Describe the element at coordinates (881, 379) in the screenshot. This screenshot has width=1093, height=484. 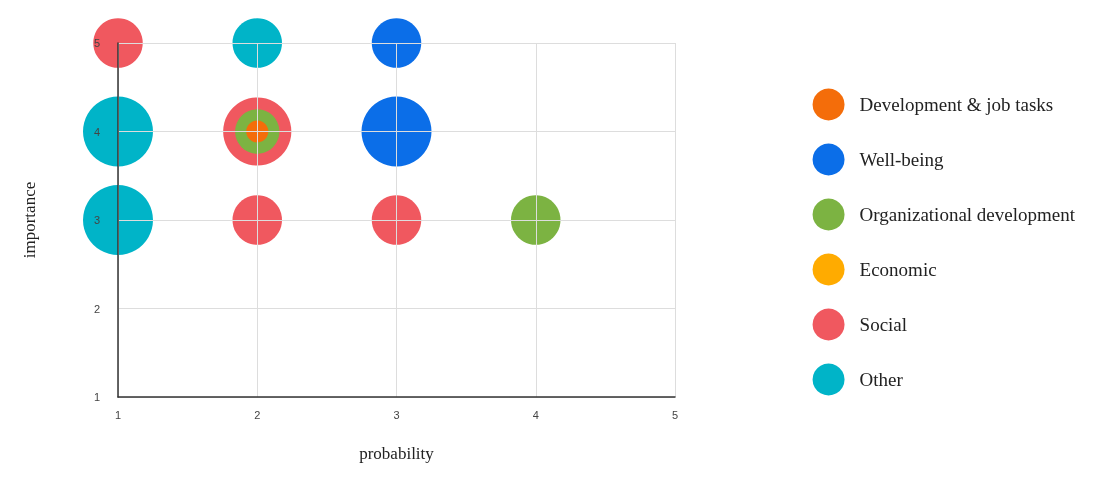
I see `legend-label: Other` at that location.